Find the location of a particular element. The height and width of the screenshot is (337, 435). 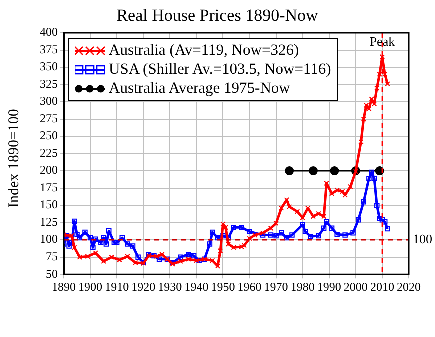

y-tick-label: 200 is located at coordinates (49, 170).